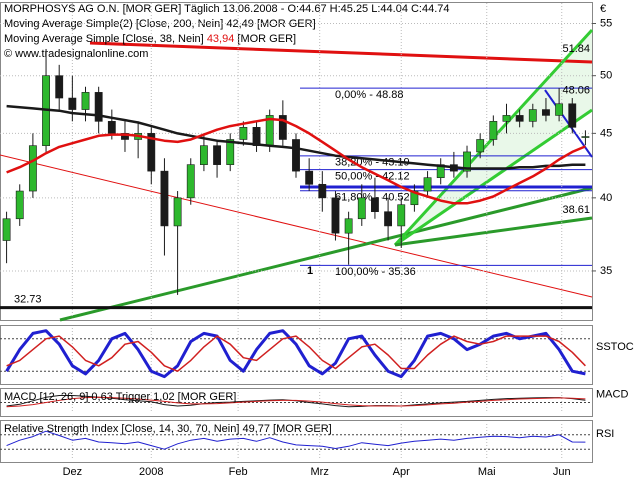  I want to click on x-tick-label: Dez, so click(73, 472).